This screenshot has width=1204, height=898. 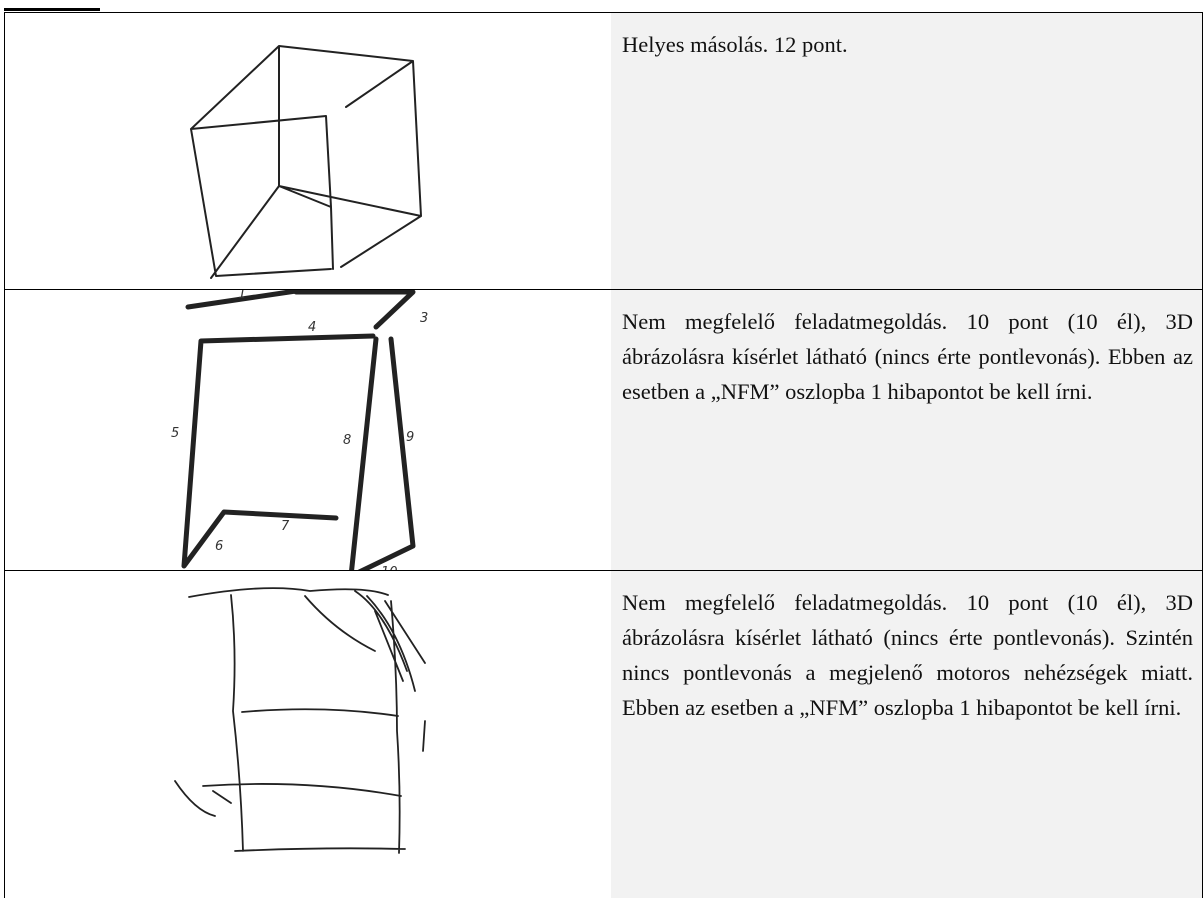 What do you see at coordinates (312, 327) in the screenshot?
I see `edge-label: 4` at bounding box center [312, 327].